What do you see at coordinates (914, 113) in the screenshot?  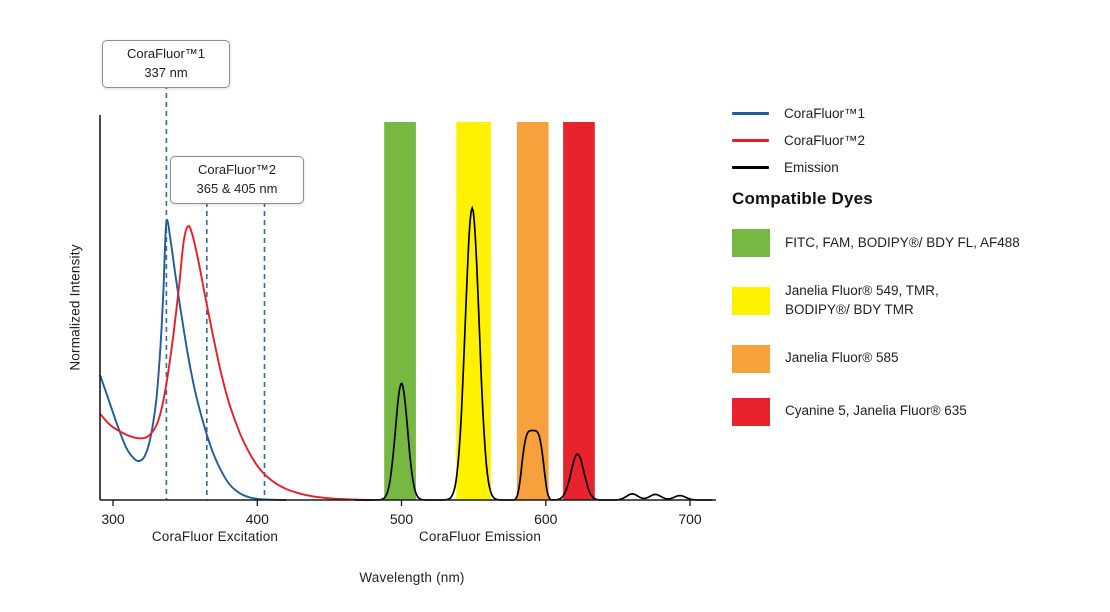 I see `legend-item-corafluor1: CoraFluor™1` at bounding box center [914, 113].